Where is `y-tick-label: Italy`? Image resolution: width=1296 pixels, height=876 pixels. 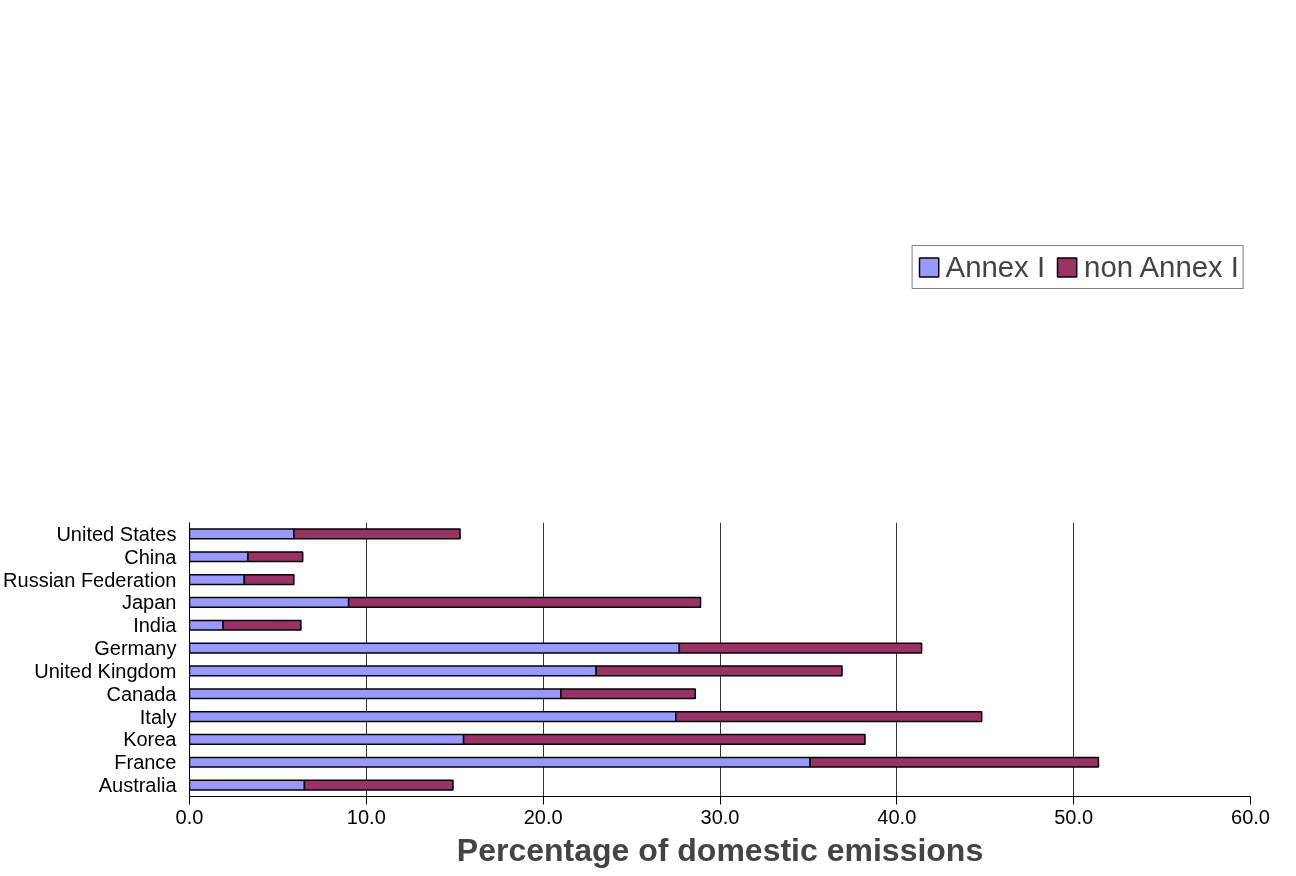
y-tick-label: Italy is located at coordinates (158, 716).